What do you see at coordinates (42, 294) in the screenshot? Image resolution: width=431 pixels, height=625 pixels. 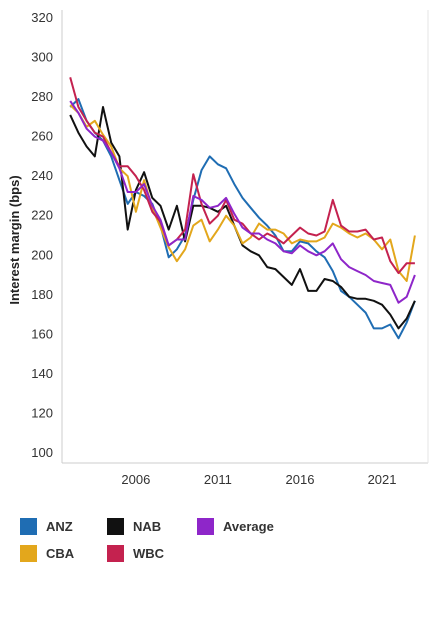 I see `y-tick-label: 180` at bounding box center [42, 294].